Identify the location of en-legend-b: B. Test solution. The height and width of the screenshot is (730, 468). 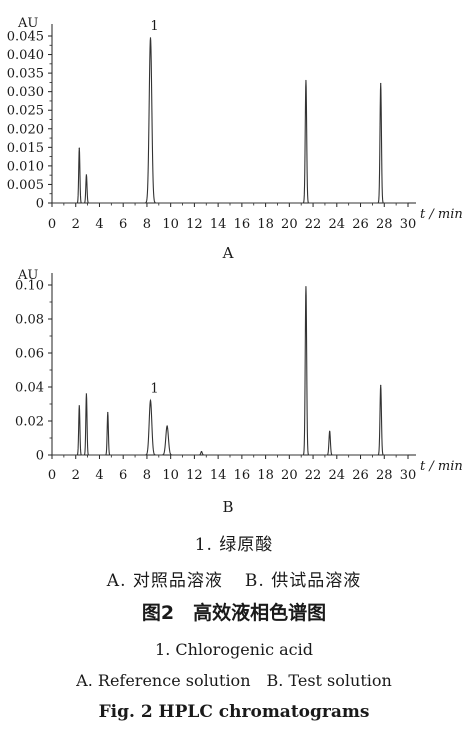
(329, 680).